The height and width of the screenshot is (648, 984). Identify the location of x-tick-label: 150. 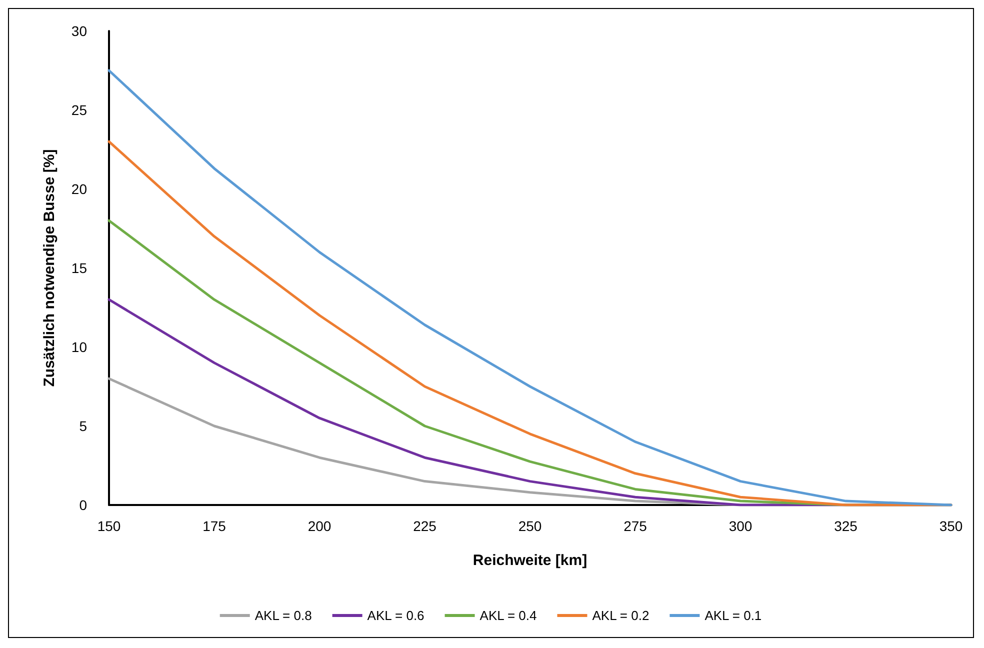
(109, 526).